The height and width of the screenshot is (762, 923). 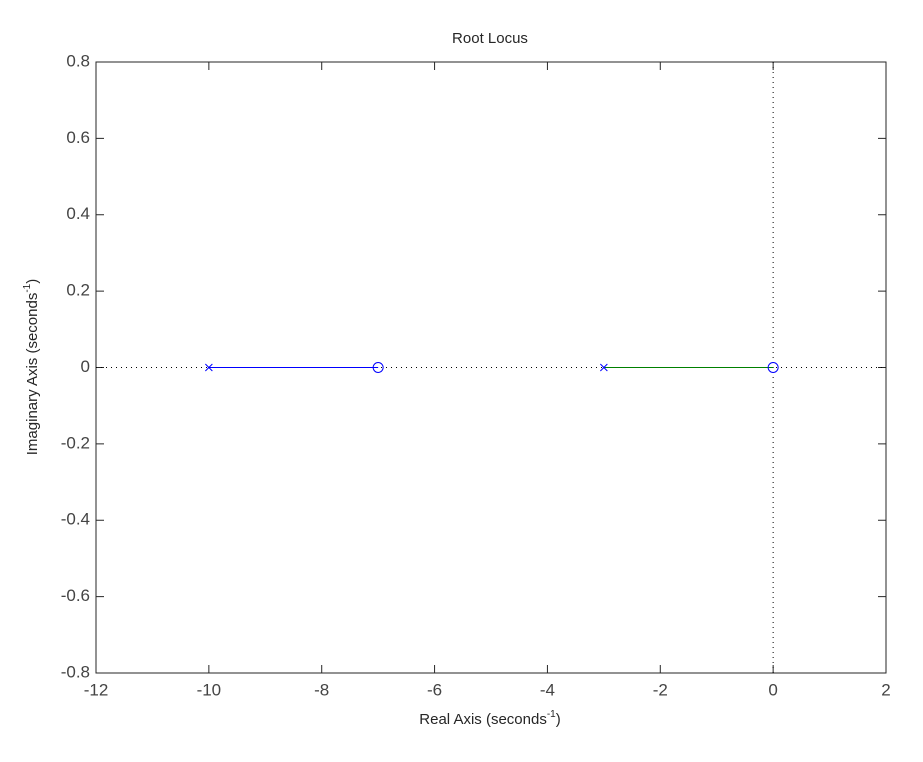 I want to click on x-tick-label: 0, so click(x=772, y=689).